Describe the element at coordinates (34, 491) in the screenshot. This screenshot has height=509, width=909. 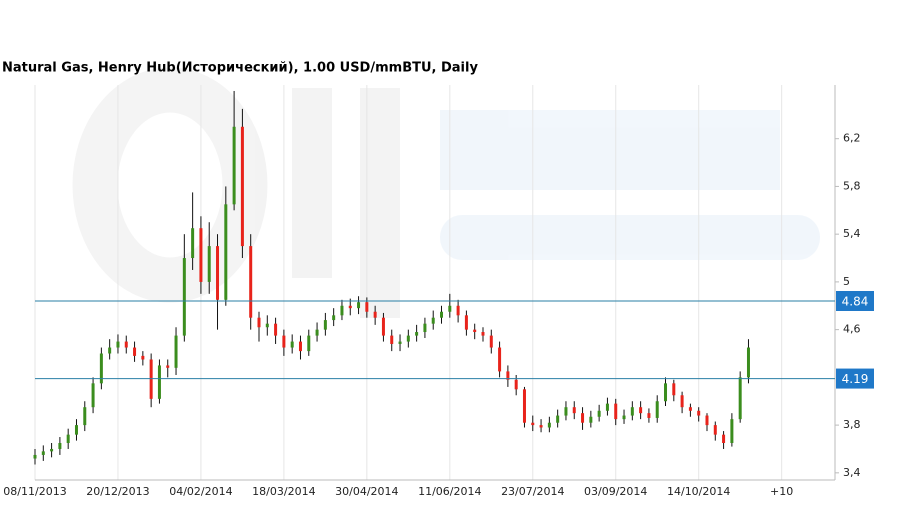
I see `x-tick-label: 08/11/2013` at that location.